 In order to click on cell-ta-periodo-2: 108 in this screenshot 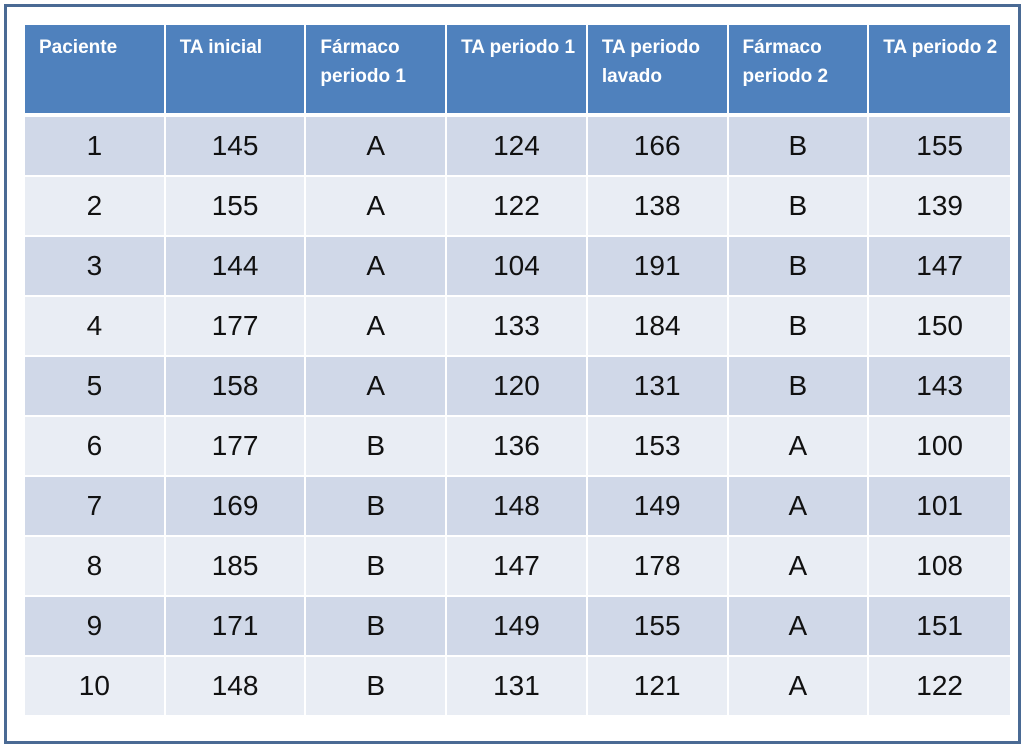, I will do `click(939, 567)`.